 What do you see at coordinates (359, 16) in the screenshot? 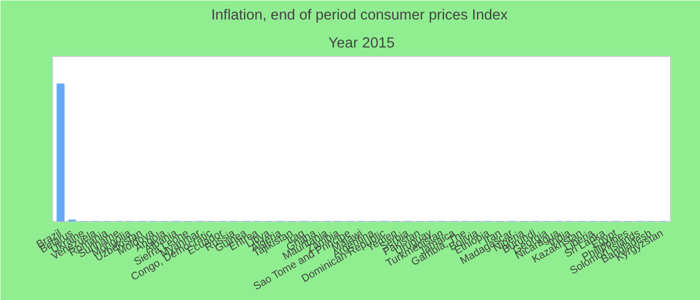
I see `chart-title: Inflation, end of period consumer prices Index` at bounding box center [359, 16].